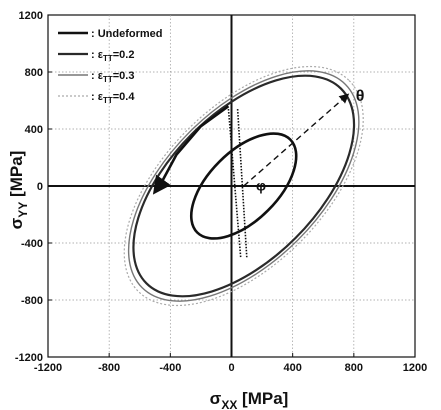 This screenshot has height=410, width=441. I want to click on rotation-arrow, so click(191, 150).